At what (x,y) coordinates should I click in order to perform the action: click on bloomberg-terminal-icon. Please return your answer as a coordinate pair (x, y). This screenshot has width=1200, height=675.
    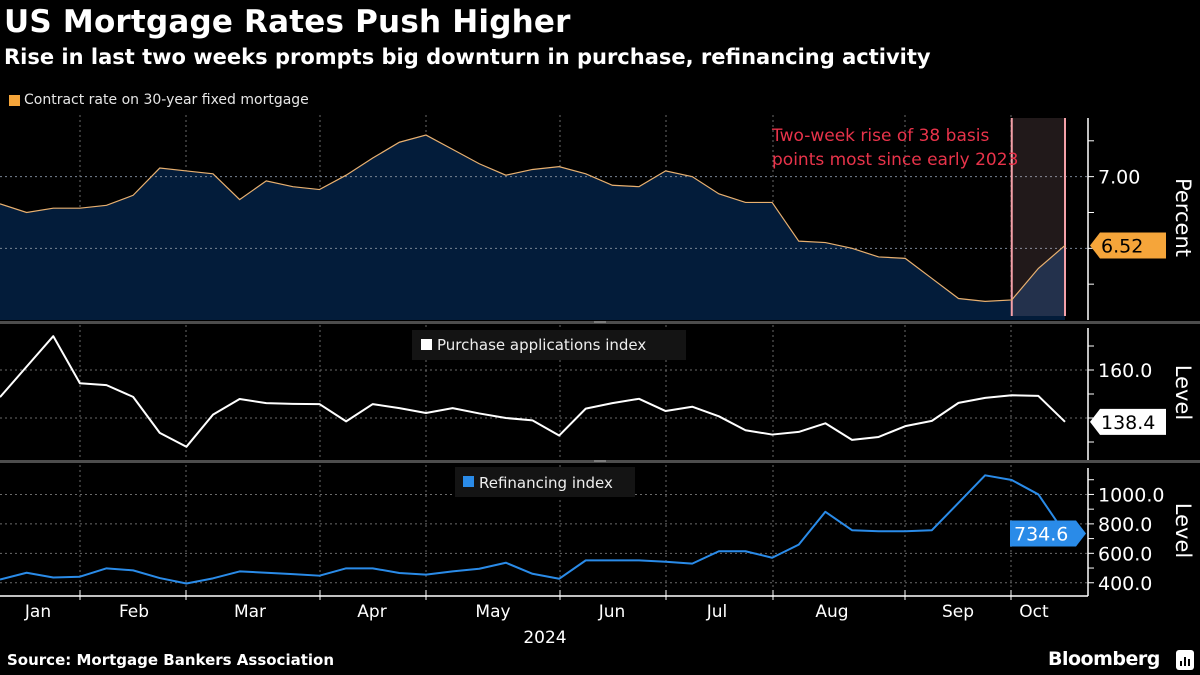
    Looking at the image, I should click on (1185, 660).